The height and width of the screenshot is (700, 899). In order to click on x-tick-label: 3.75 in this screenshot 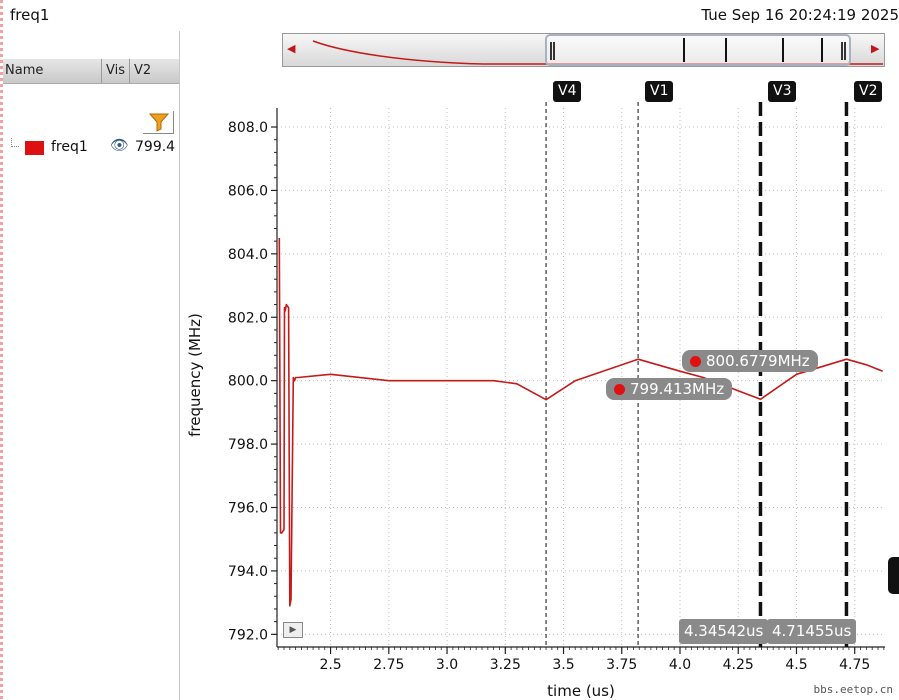, I will do `click(621, 665)`.